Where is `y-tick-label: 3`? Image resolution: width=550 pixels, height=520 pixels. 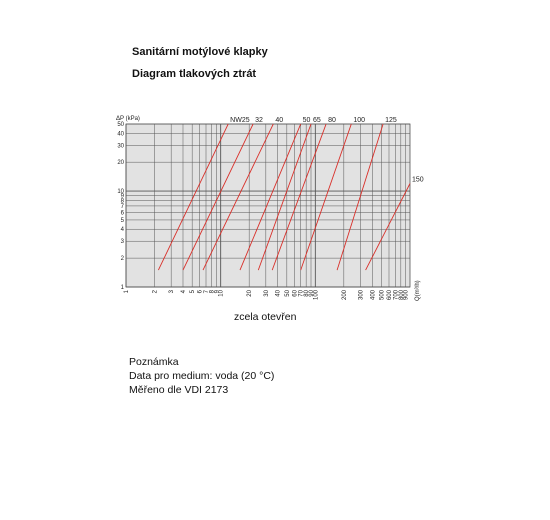 y-tick-label: 3 is located at coordinates (123, 242).